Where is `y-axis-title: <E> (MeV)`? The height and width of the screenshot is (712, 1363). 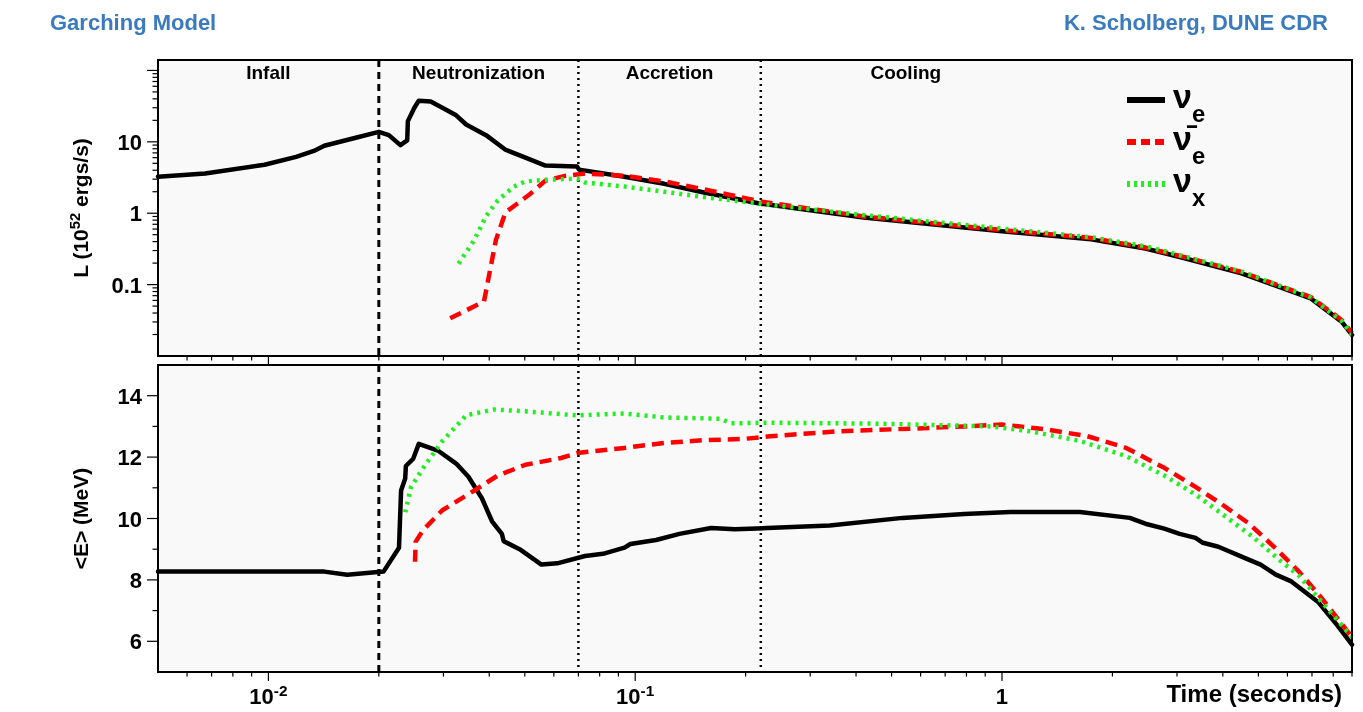 y-axis-title: <E> (MeV) is located at coordinates (80, 518).